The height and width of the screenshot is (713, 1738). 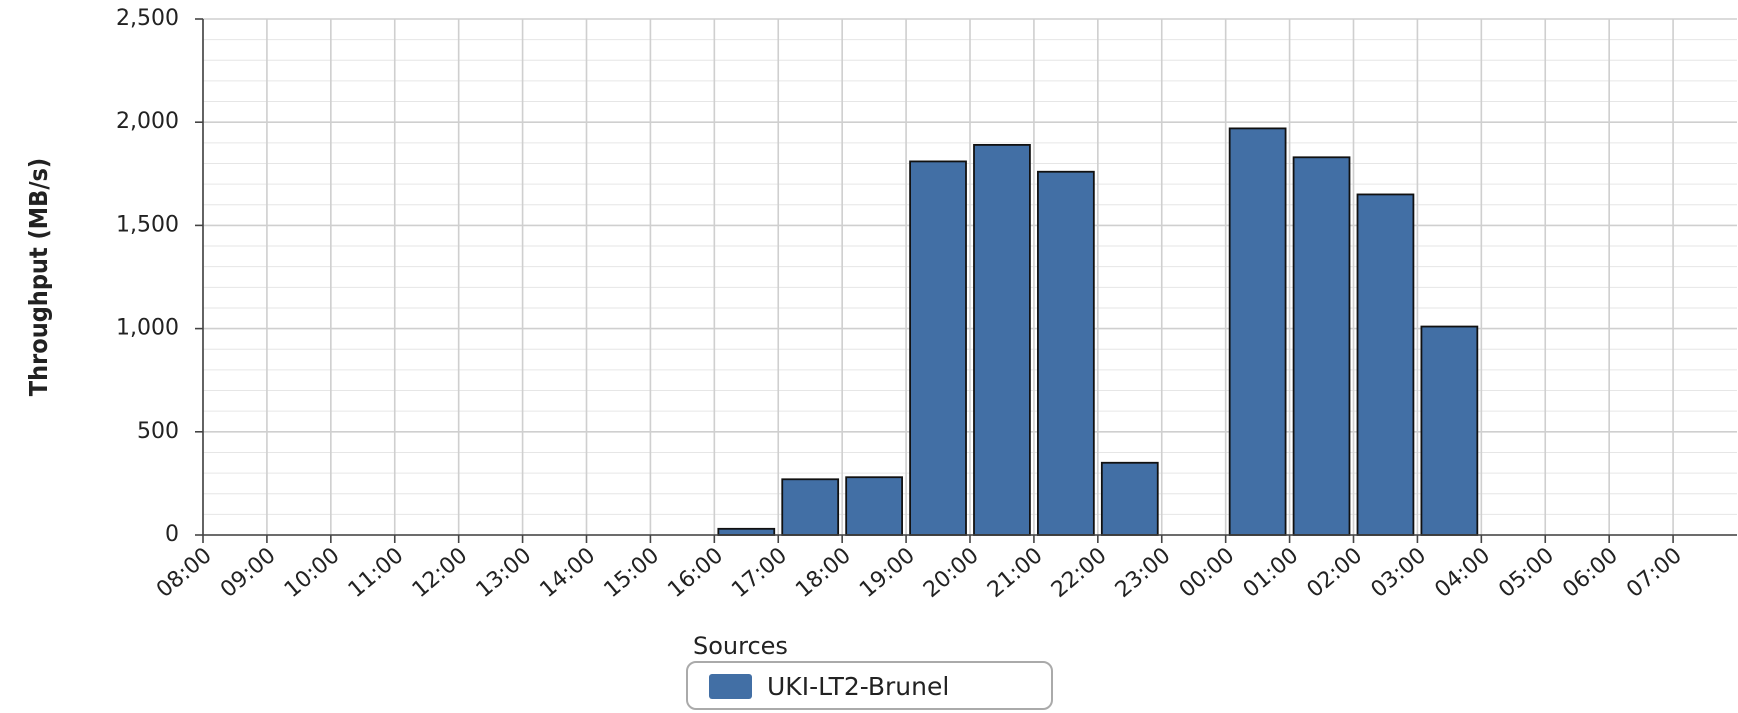 I want to click on x-tick-label: 14:00, so click(x=568, y=573).